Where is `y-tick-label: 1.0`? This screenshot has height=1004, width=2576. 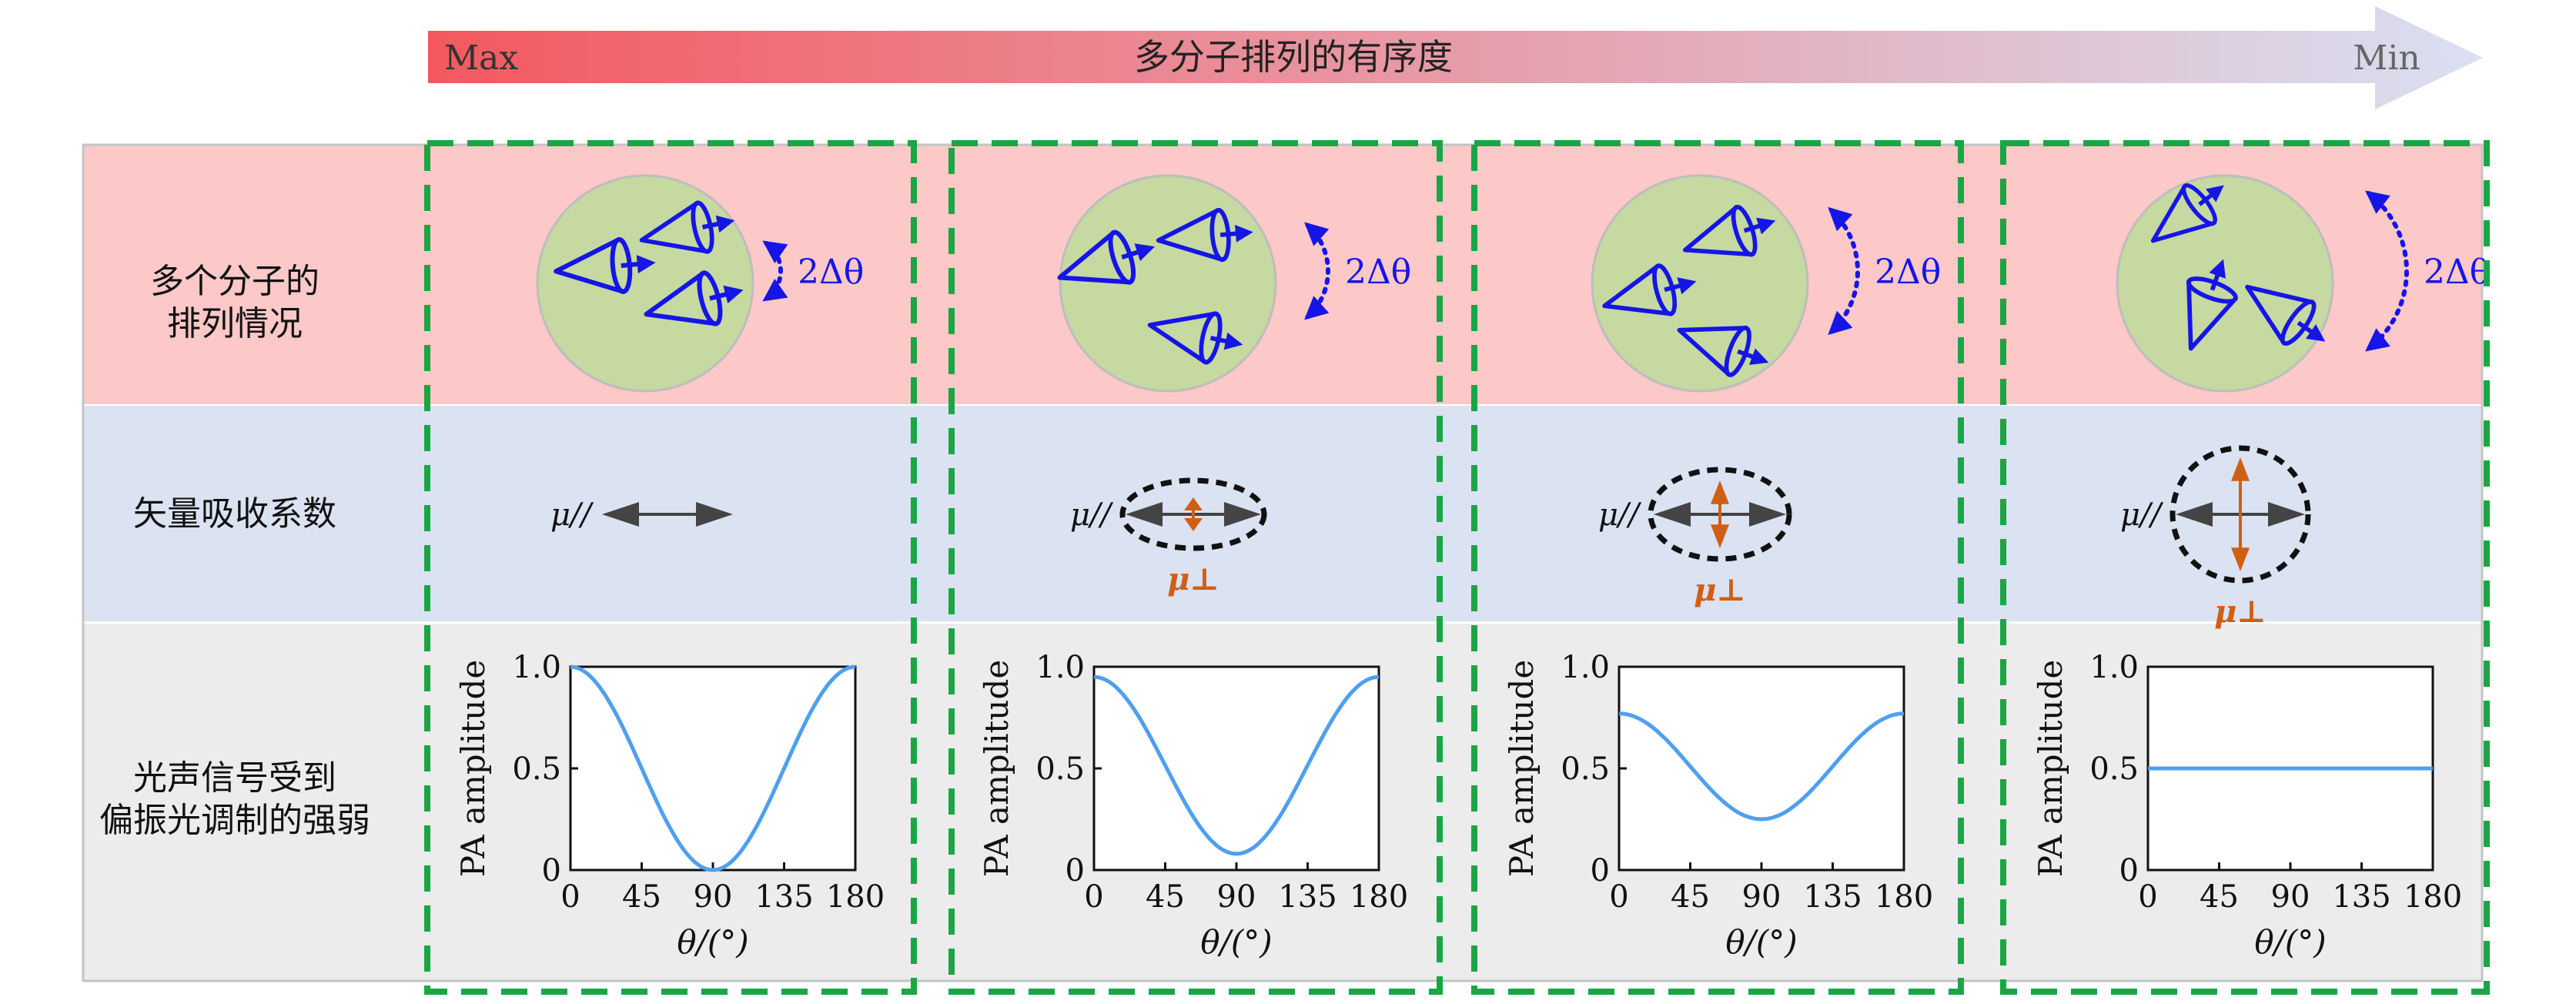 y-tick-label: 1.0 is located at coordinates (536, 667).